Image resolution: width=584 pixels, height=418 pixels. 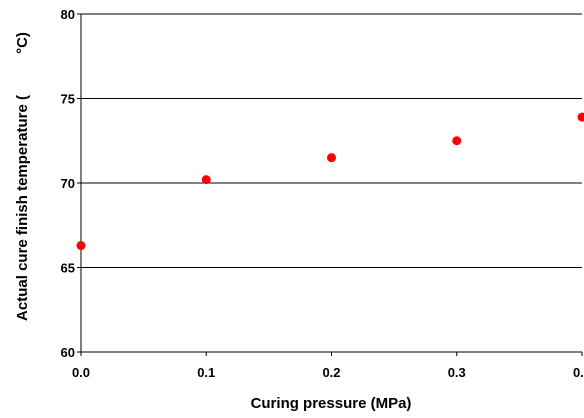 What do you see at coordinates (68, 183) in the screenshot?
I see `y-tick-label: 70` at bounding box center [68, 183].